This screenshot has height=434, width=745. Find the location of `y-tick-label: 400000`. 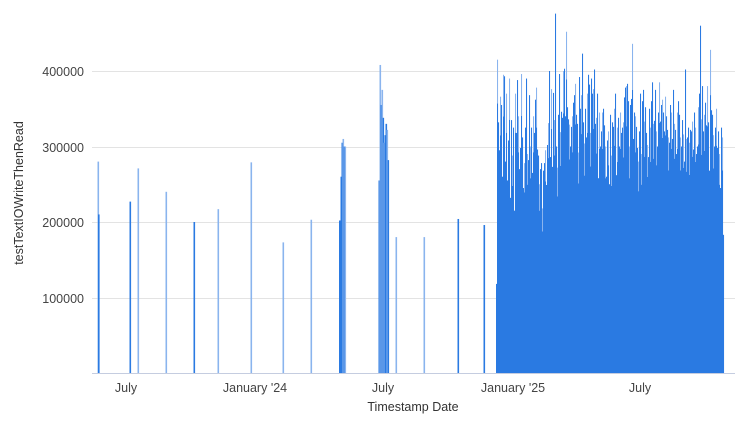

y-tick-label: 400000 is located at coordinates (63, 72).